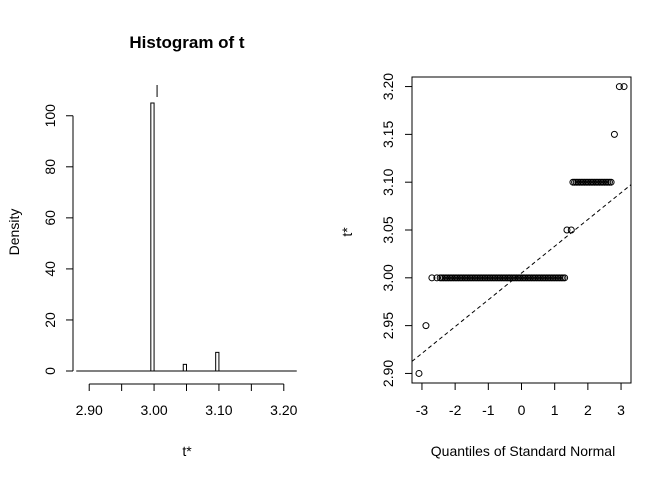  What do you see at coordinates (153, 410) in the screenshot?
I see `histogram-x-tick-label: 3.00` at bounding box center [153, 410].